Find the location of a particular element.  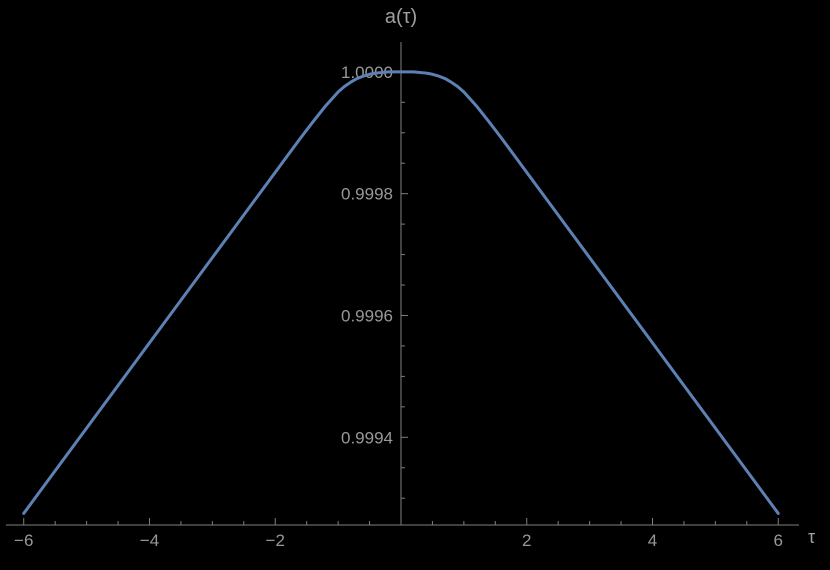

x-tick-label: −2 is located at coordinates (275, 540).